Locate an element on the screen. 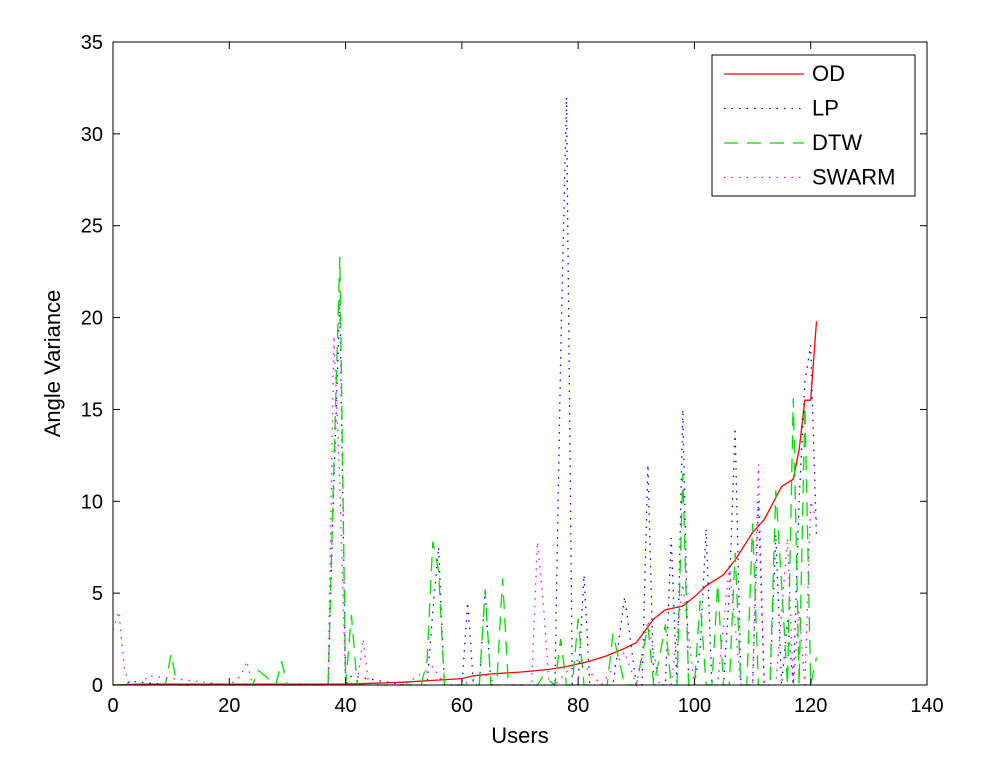 The height and width of the screenshot is (759, 1008). x-tick-label: 80 is located at coordinates (578, 706).